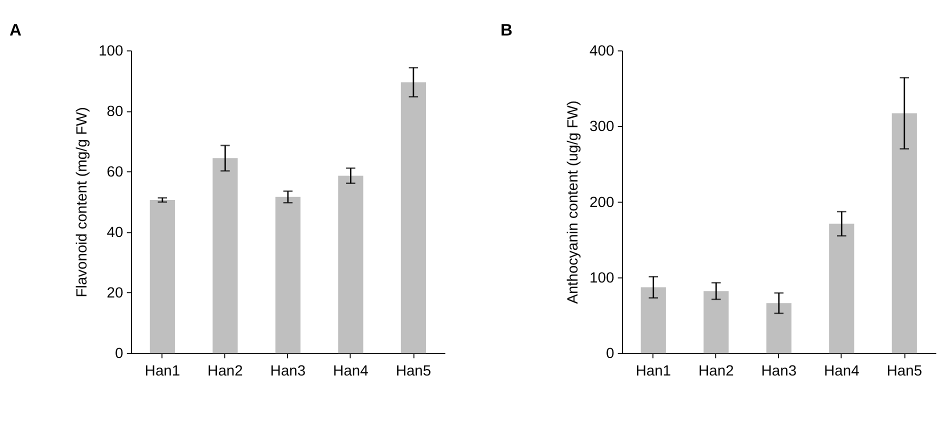 Image resolution: width=945 pixels, height=434 pixels. What do you see at coordinates (602, 202) in the screenshot?
I see `y-tick-label: 200` at bounding box center [602, 202].